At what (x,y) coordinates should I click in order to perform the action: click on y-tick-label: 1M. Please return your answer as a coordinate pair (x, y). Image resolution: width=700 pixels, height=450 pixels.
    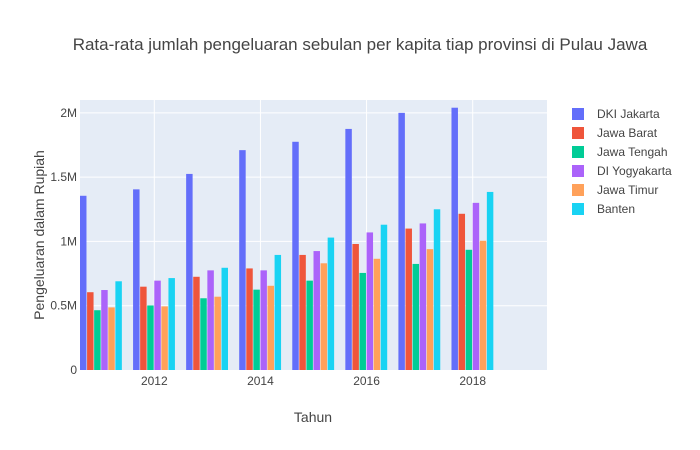
    Looking at the image, I should click on (68, 241).